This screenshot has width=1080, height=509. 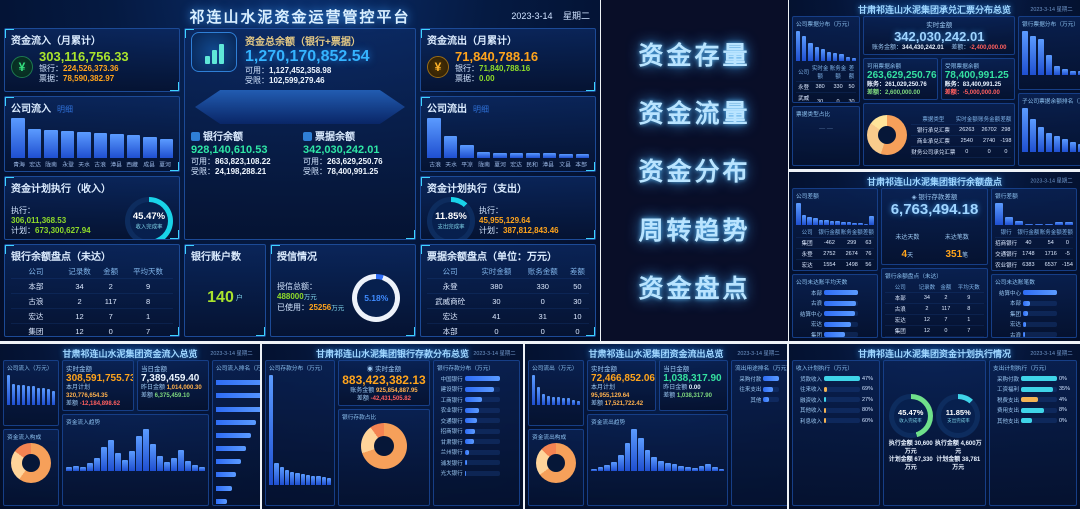 What do you see at coordinates (438, 66) in the screenshot?
I see `outflow-coin-icon: ¥` at bounding box center [438, 66].